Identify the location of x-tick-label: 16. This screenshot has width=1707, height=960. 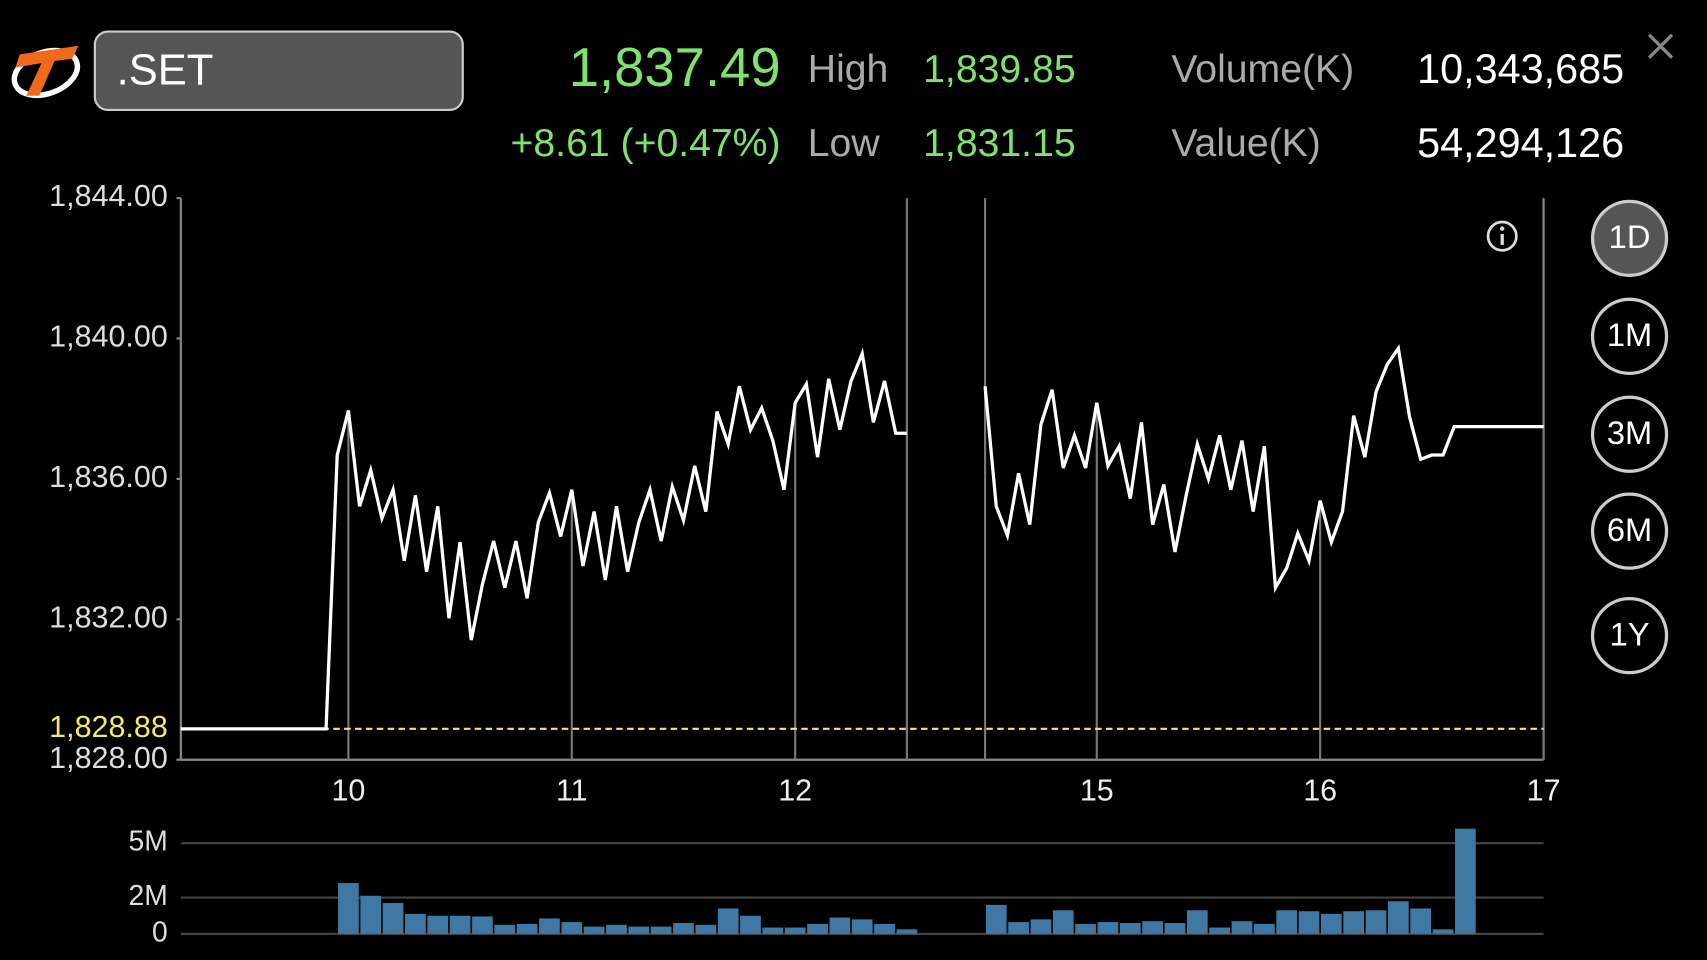
(1320, 790).